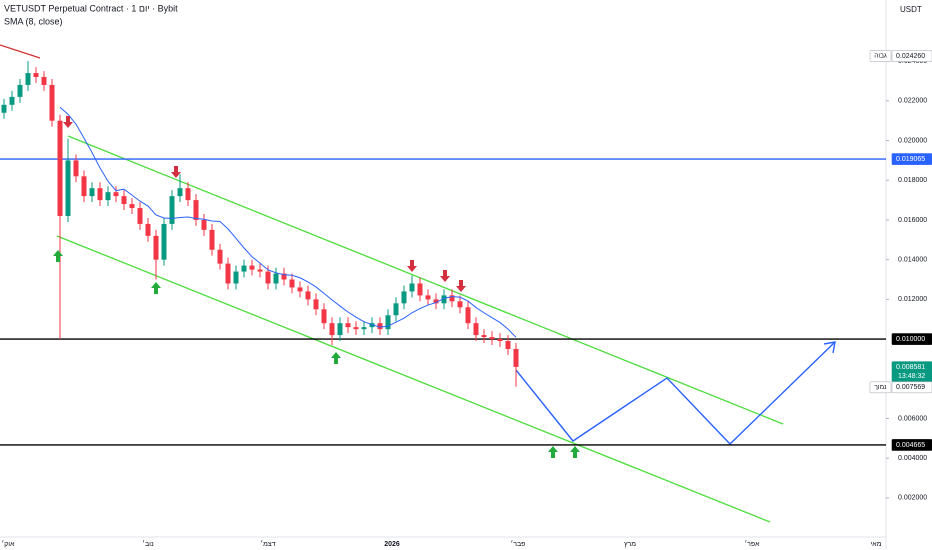 The height and width of the screenshot is (550, 932). I want to click on x-tick-label: אפר׳, so click(752, 544).